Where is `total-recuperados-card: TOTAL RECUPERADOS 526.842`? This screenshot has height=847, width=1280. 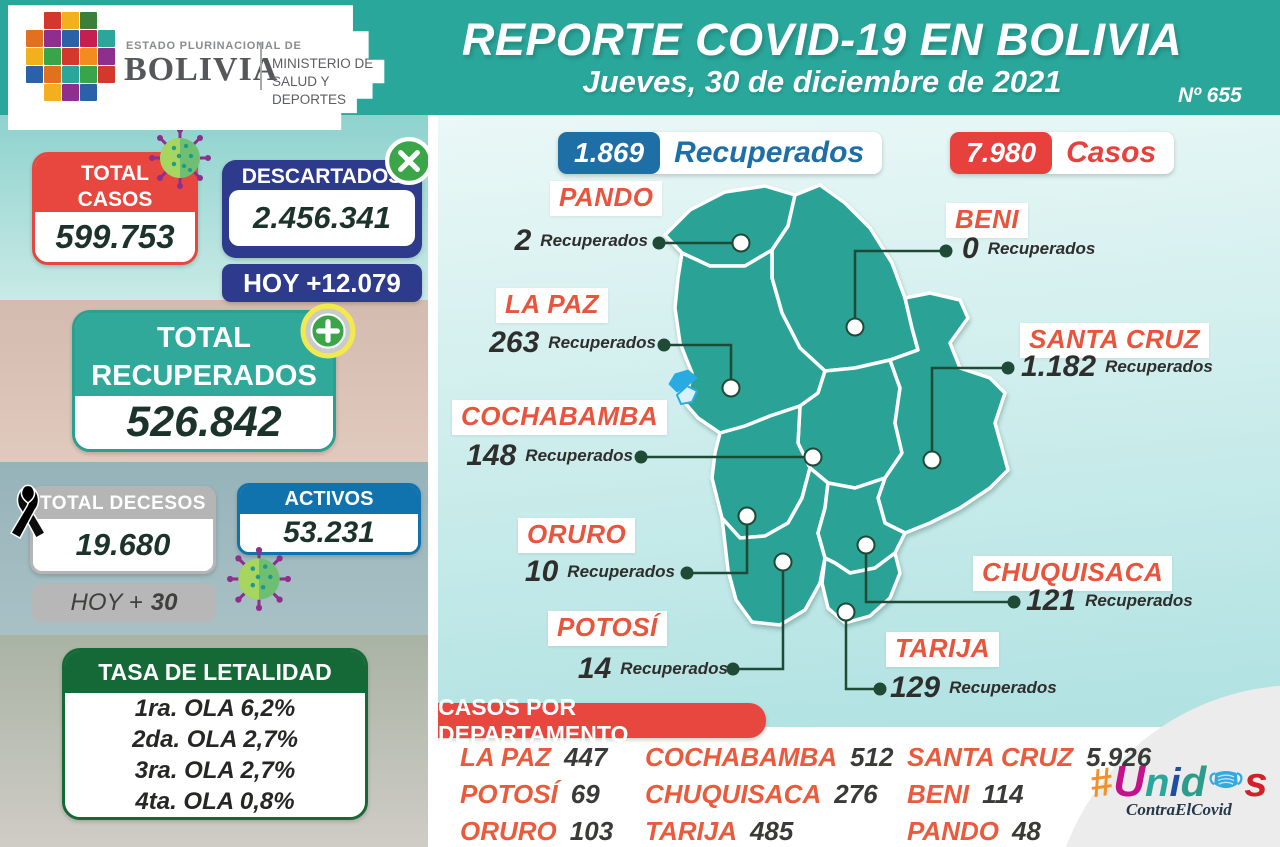
total-recuperados-card: TOTAL RECUPERADOS 526.842 is located at coordinates (204, 381).